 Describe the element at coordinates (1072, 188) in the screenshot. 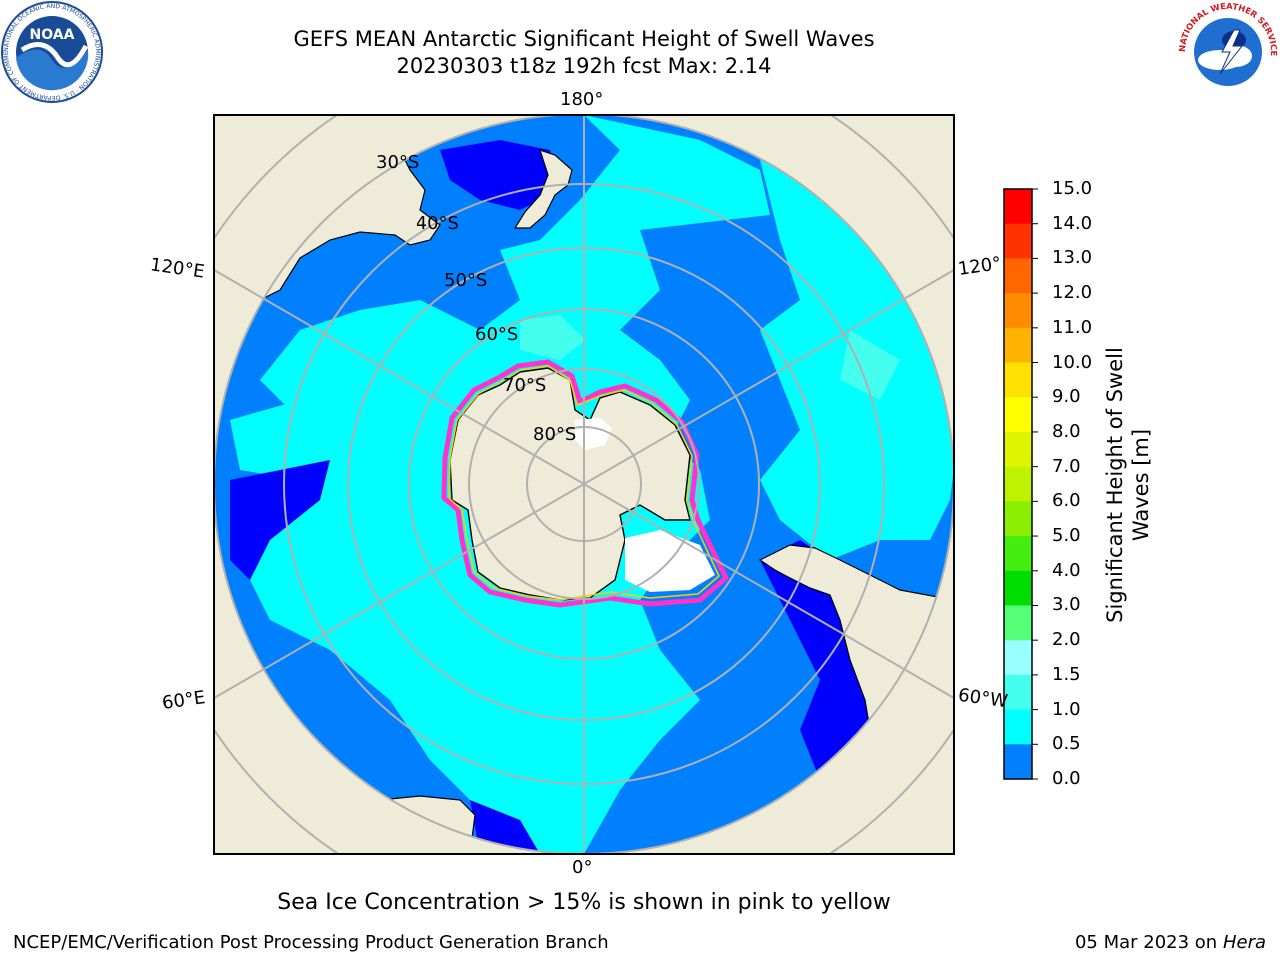

I see `colorbar-tick-label: 15.0` at that location.